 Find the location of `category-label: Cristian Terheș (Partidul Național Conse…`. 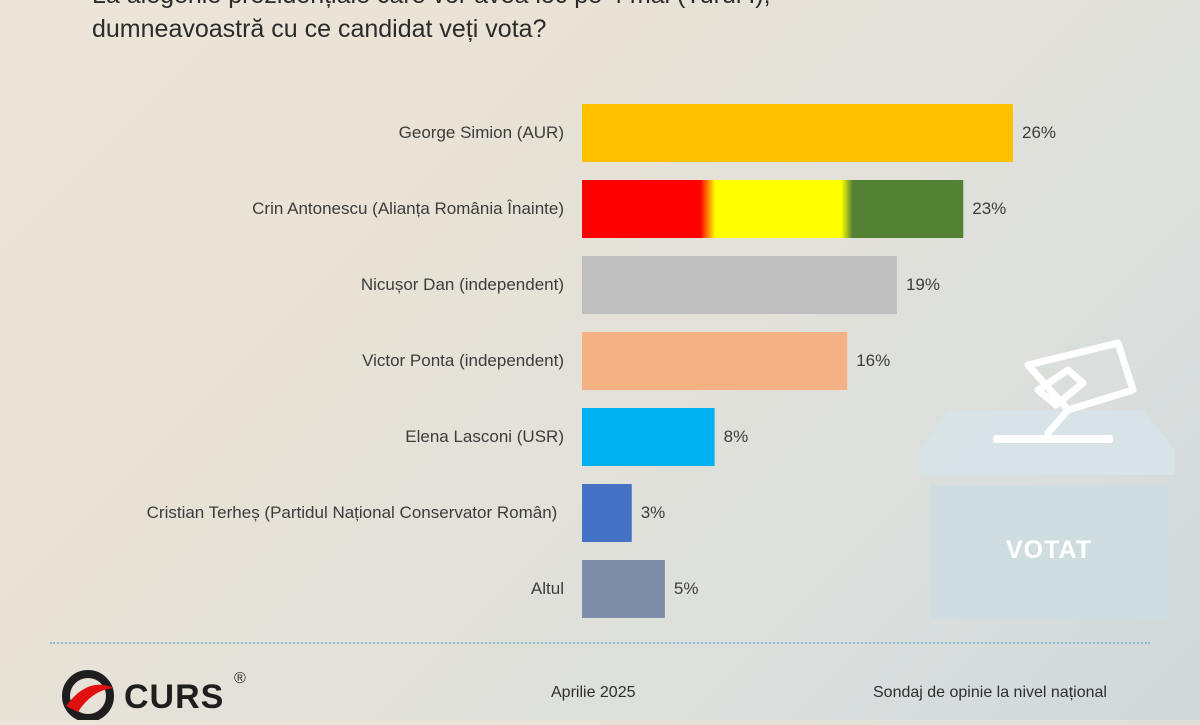

category-label: Cristian Terheș (Partidul Național Conse… is located at coordinates (352, 512).